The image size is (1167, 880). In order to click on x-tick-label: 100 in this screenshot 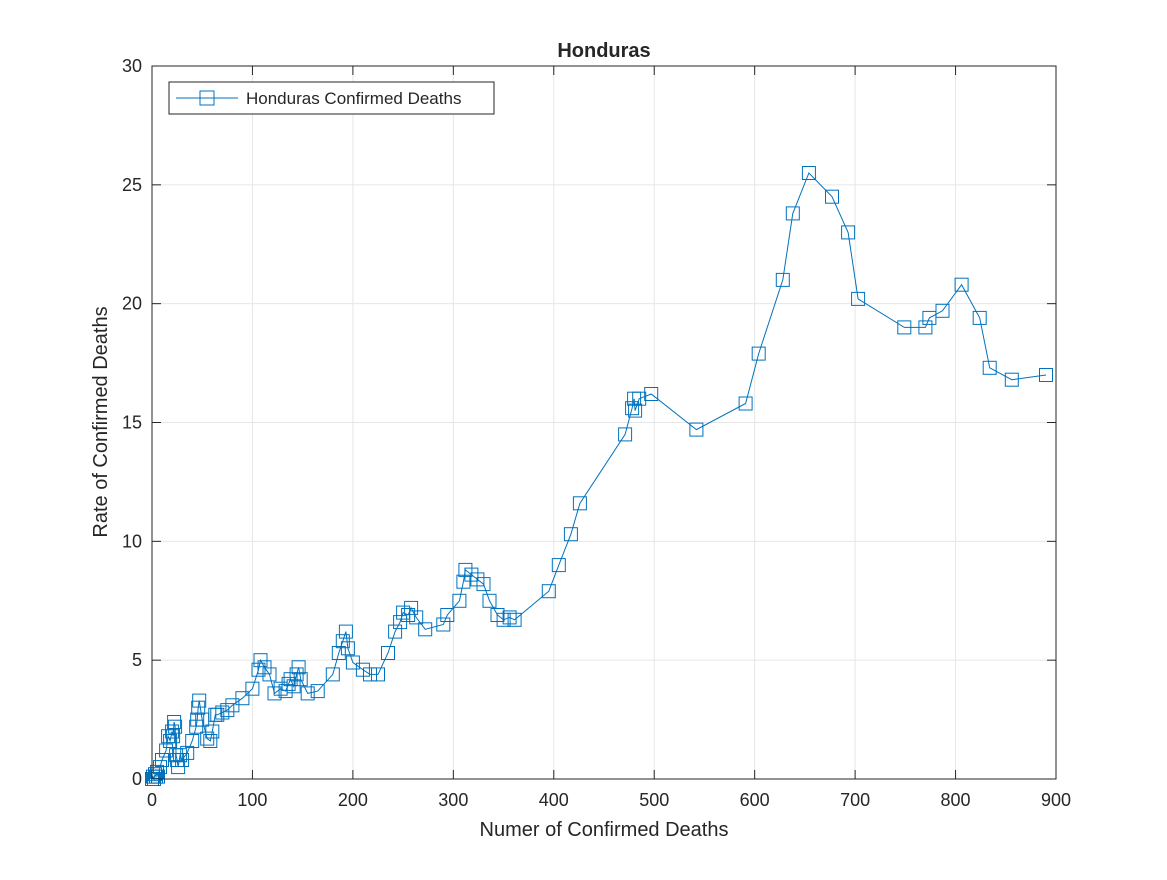, I will do `click(252, 800)`.